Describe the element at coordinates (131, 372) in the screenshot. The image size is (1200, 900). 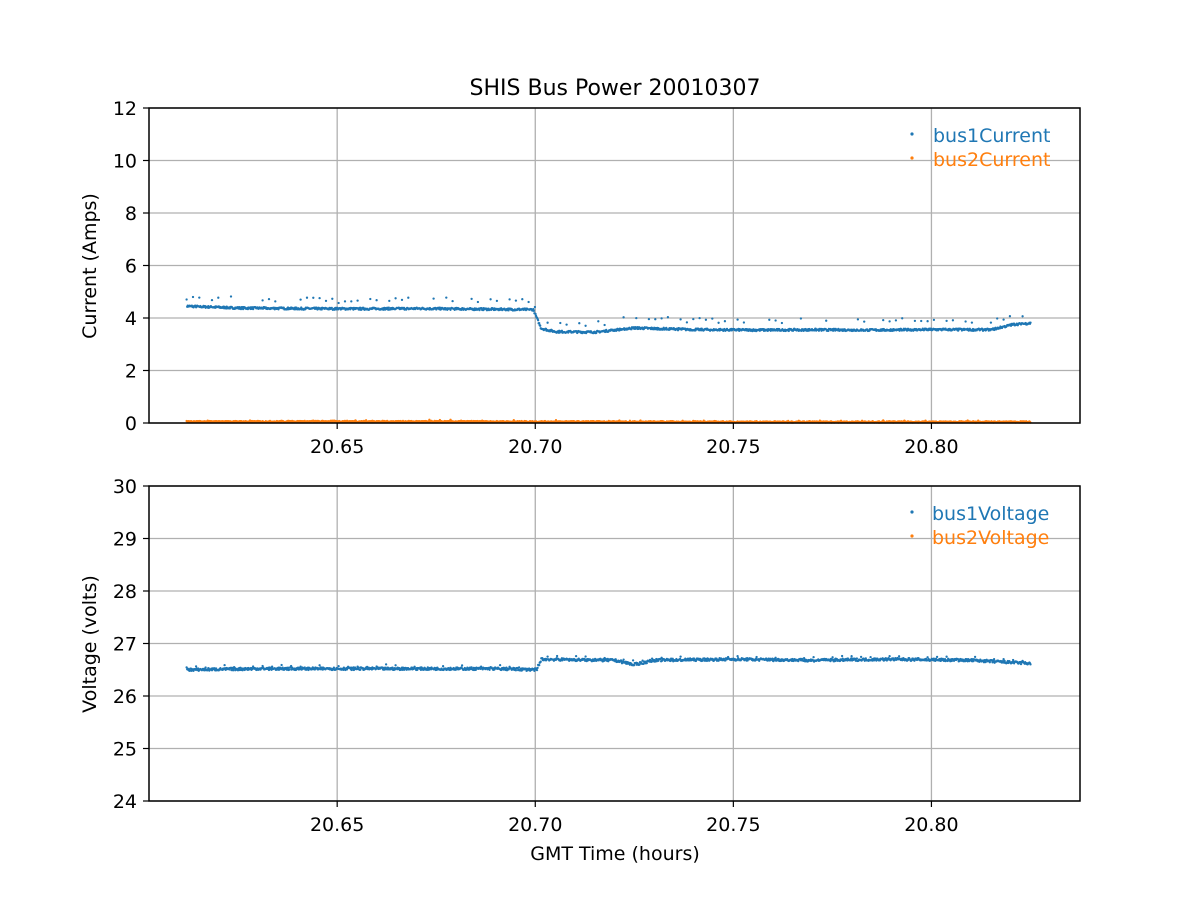
I see `y-tick-label: 2` at that location.